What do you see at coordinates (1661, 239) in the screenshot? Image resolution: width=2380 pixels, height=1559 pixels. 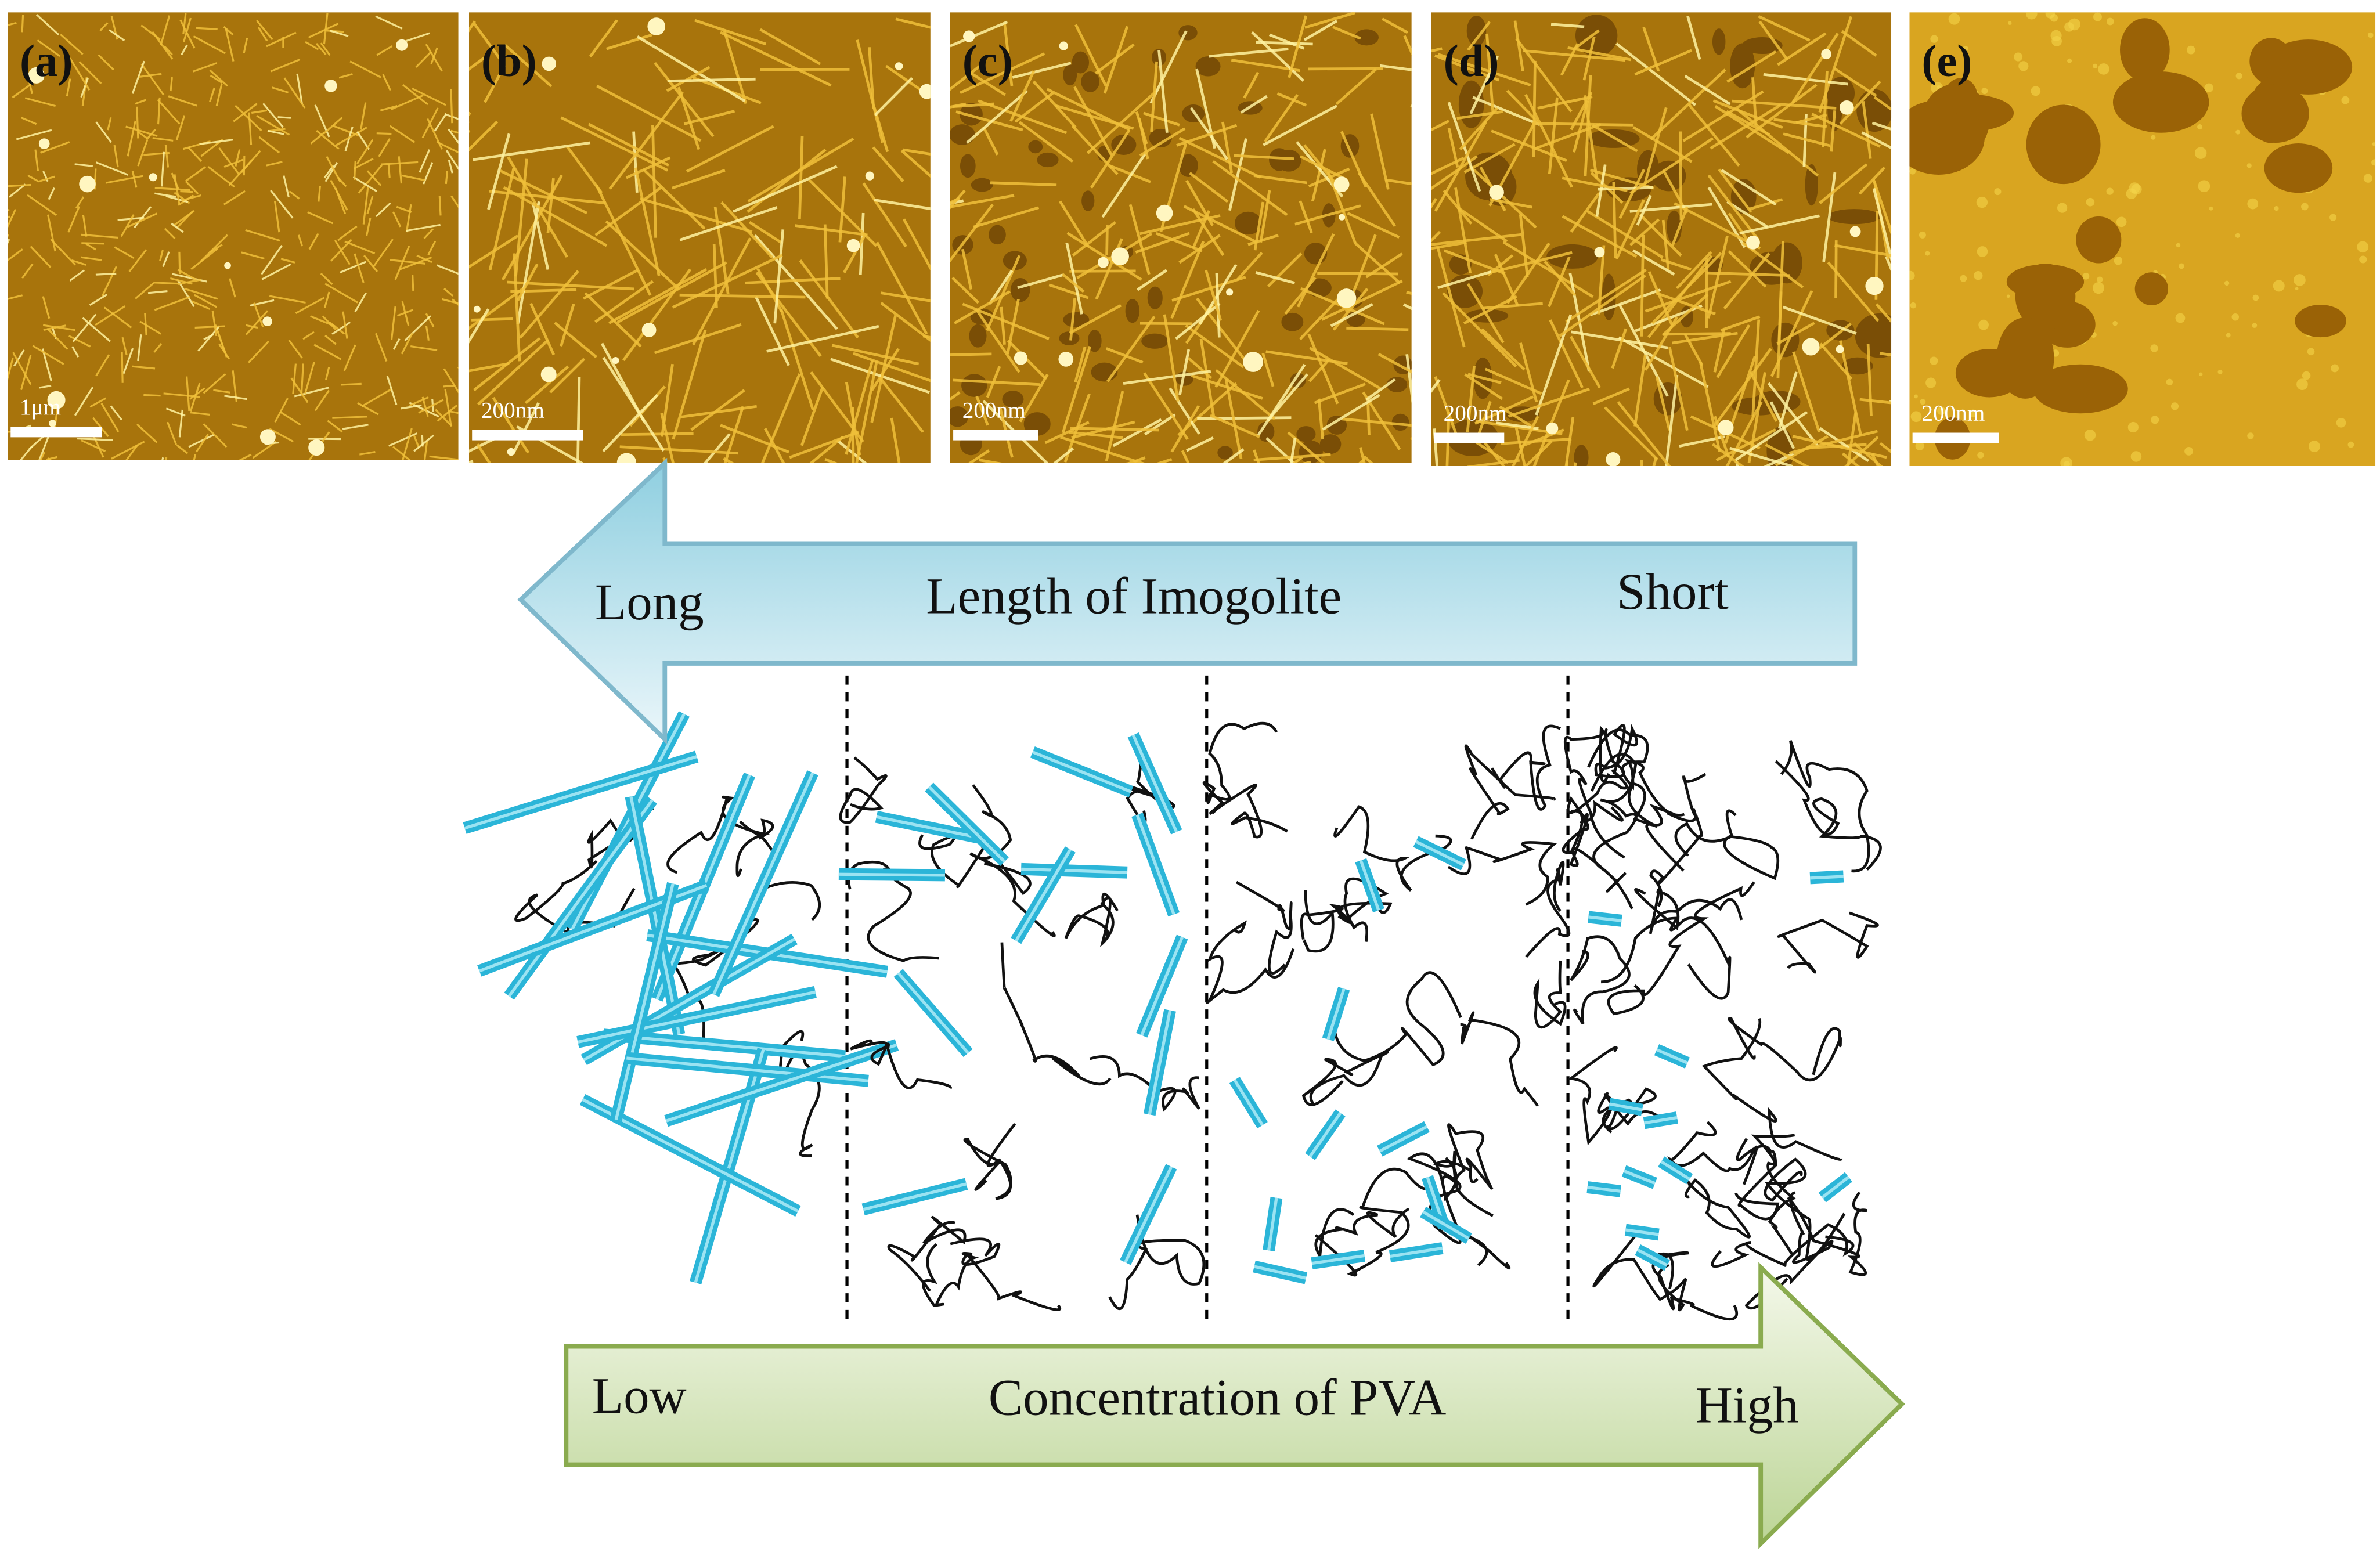 I see `afm-image: 200nm` at bounding box center [1661, 239].